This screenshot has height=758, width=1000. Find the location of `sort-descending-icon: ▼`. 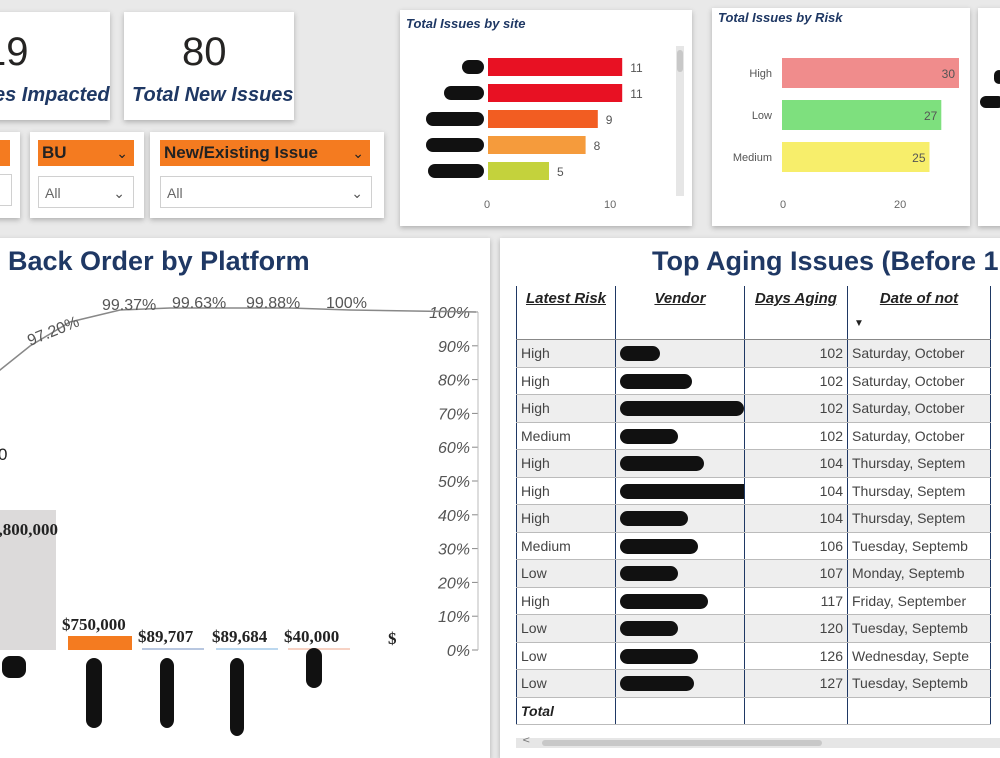

sort-descending-icon: ▼ is located at coordinates (859, 323).